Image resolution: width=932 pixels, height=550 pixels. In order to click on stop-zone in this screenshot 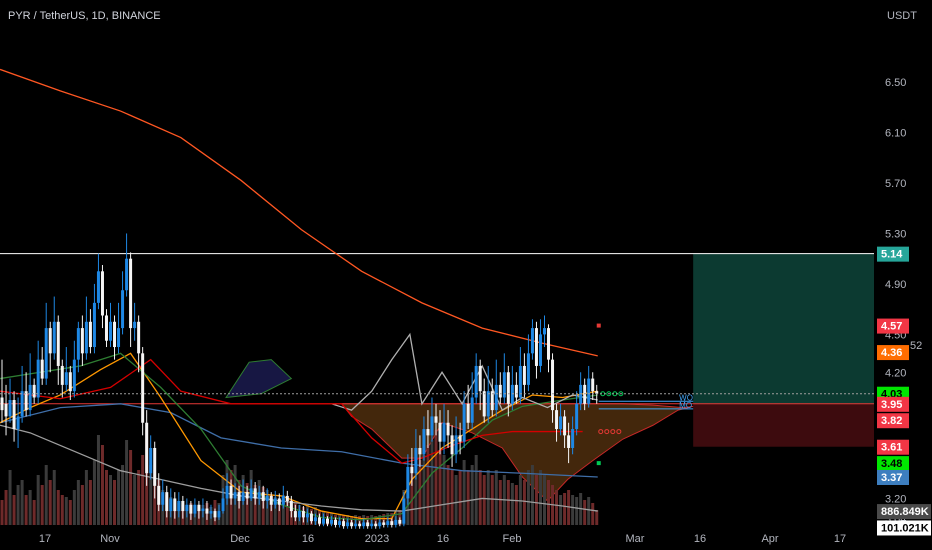, I will do `click(783, 425)`.